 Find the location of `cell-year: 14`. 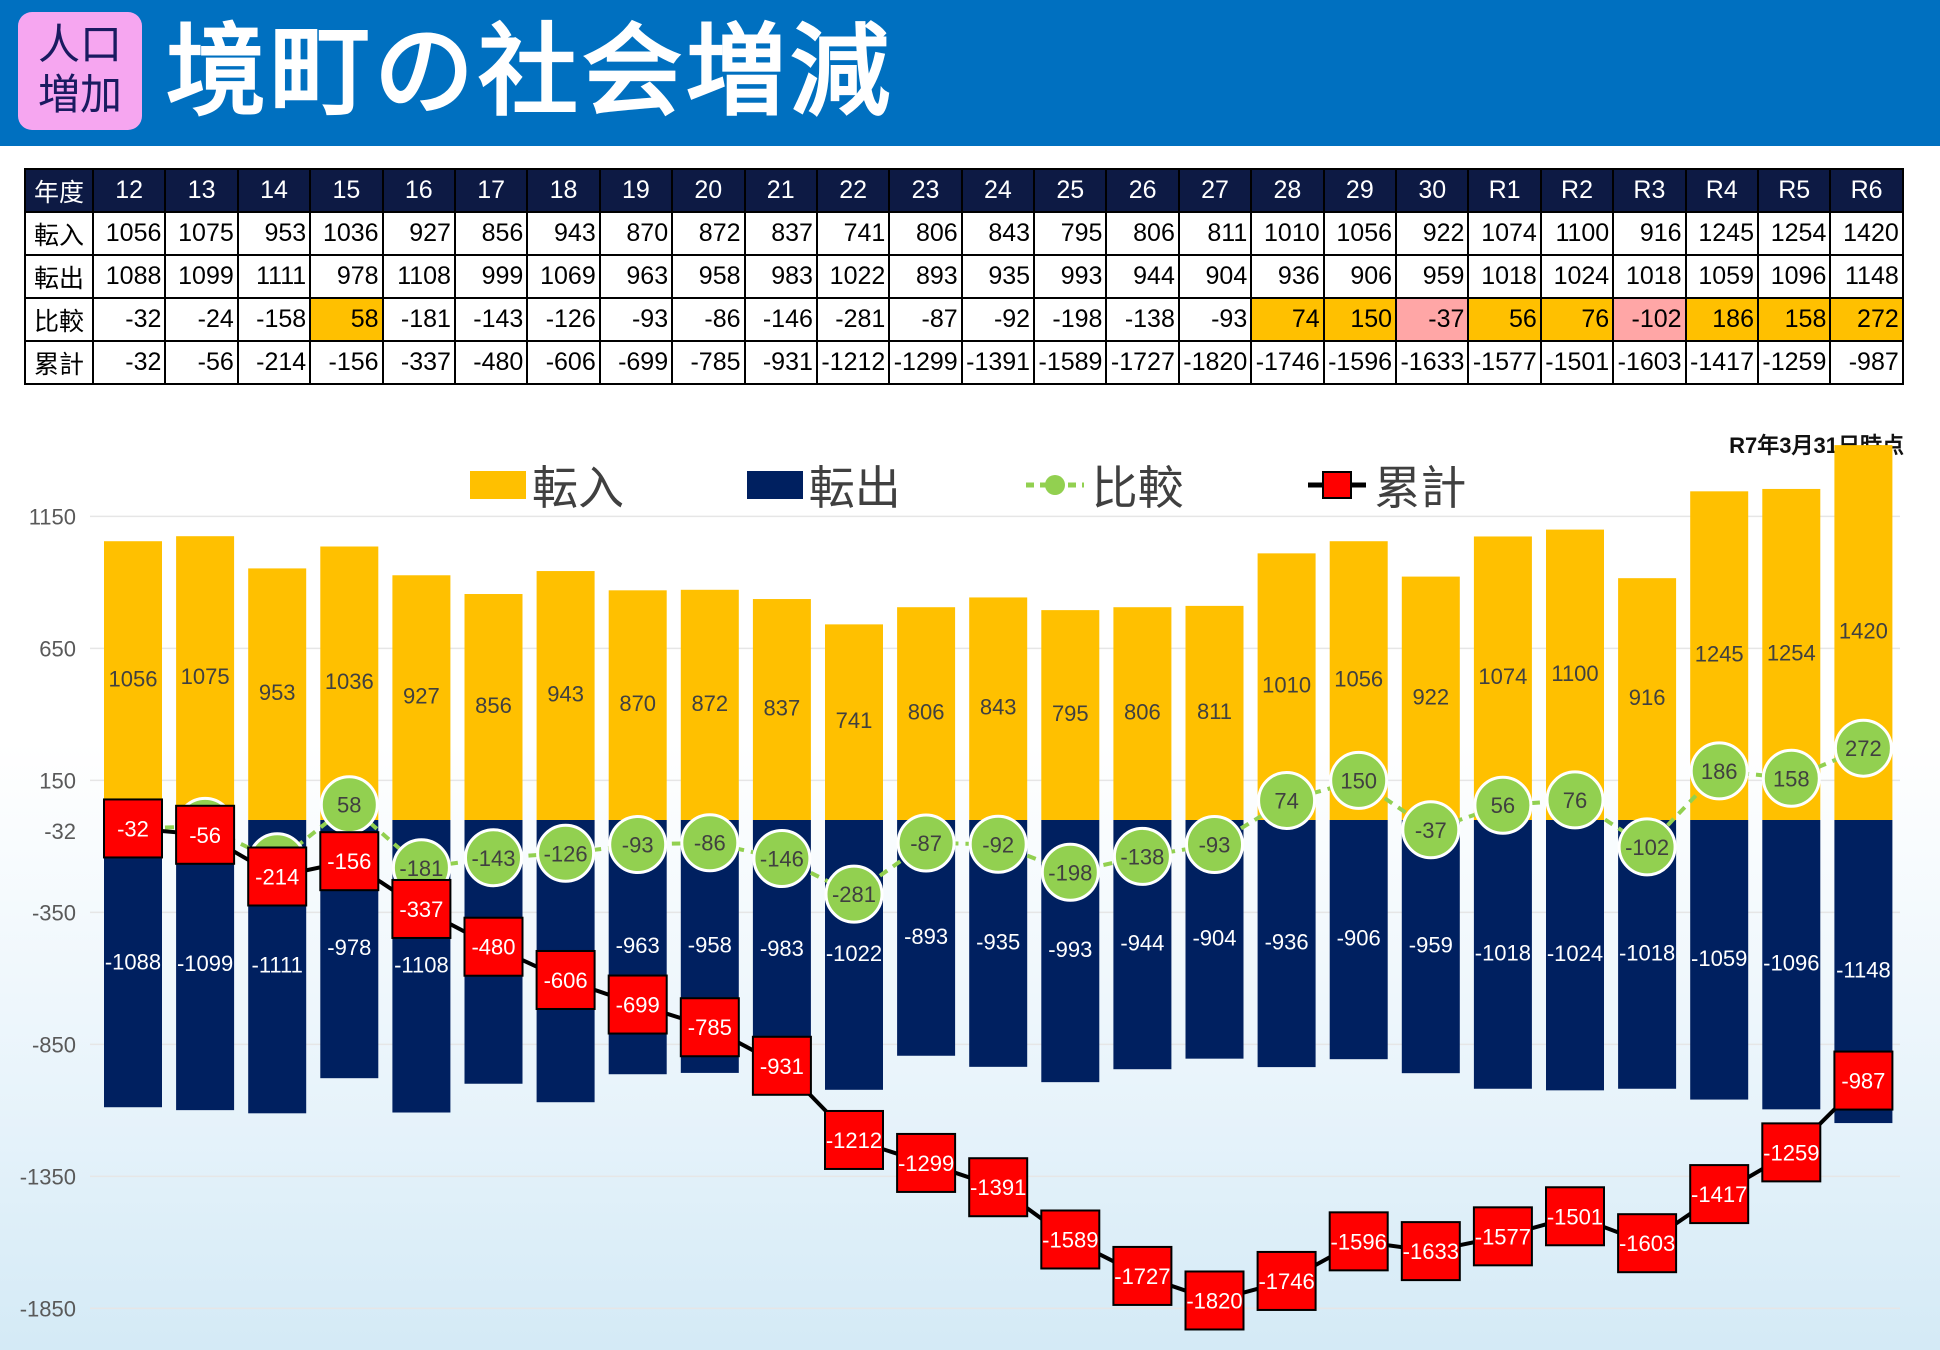

cell-year: 14 is located at coordinates (274, 190).